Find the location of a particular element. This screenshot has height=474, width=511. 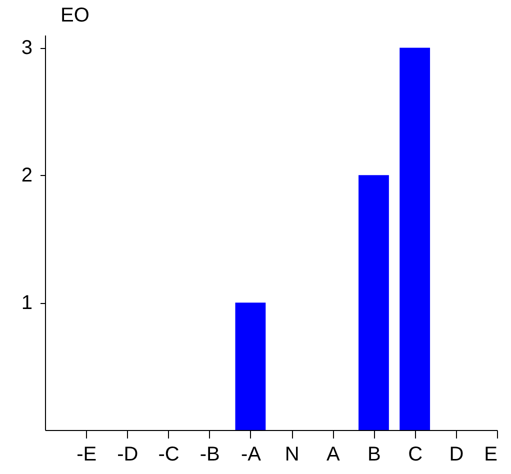

y-tick-label: 2 is located at coordinates (26, 175).